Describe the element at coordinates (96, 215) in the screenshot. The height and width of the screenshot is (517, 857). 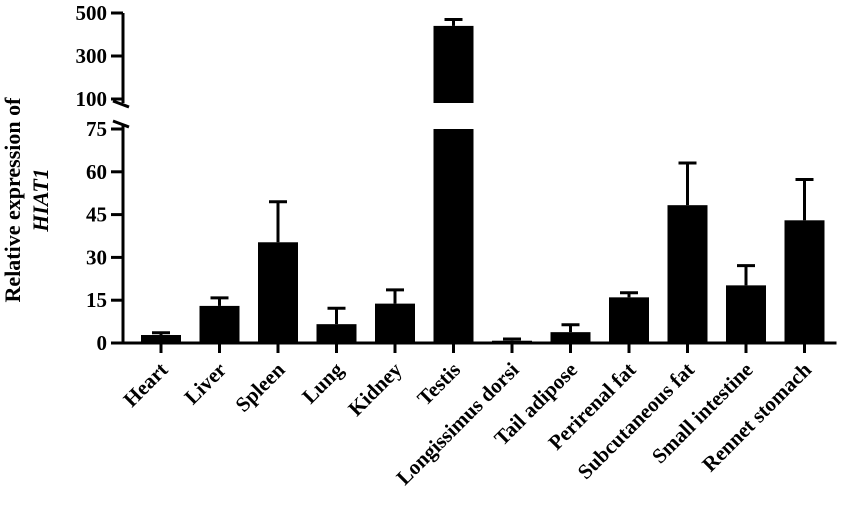
I see `y-tick-label: 45` at that location.